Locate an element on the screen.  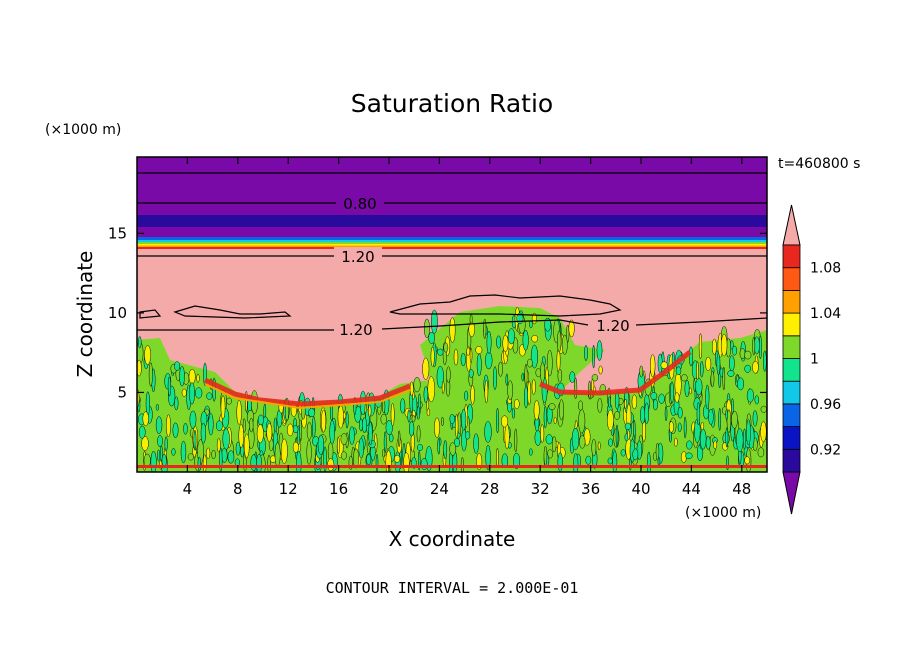
colorbar-swatch is located at coordinates (791, 392).